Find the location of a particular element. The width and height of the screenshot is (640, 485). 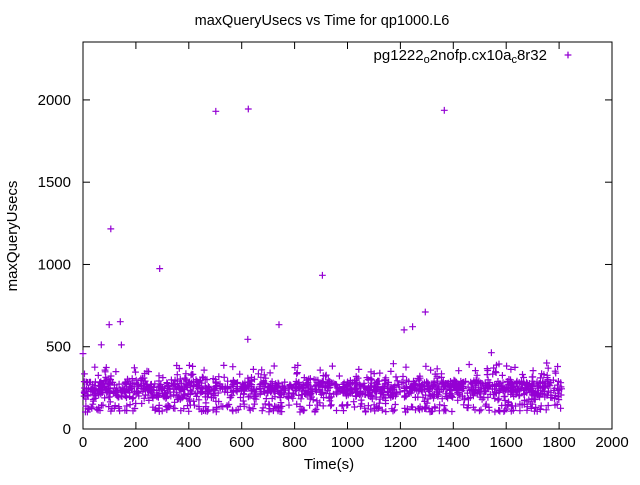

y-tick-label: 1000 is located at coordinates (54, 264).